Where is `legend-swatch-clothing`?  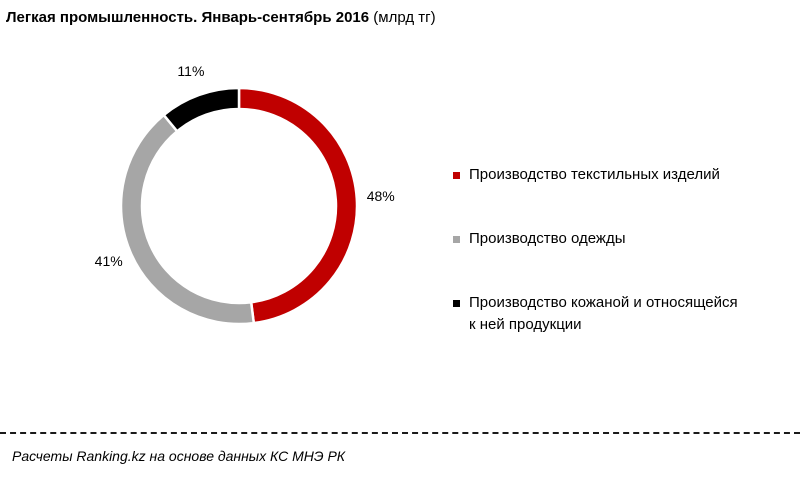 legend-swatch-clothing is located at coordinates (456, 239).